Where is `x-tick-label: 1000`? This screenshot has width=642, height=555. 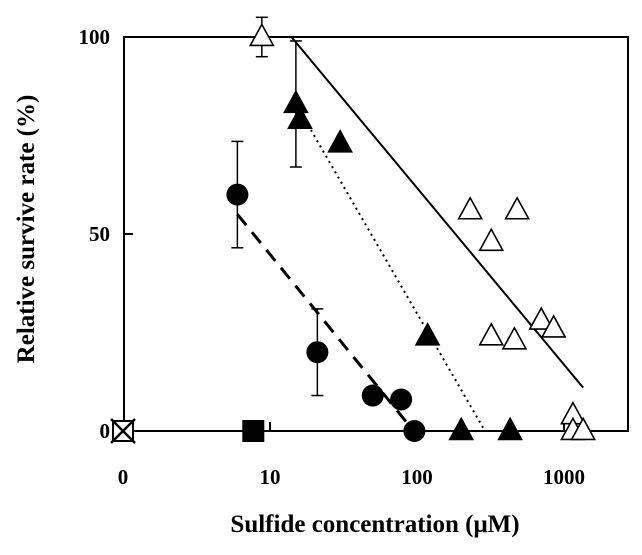 x-tick-label: 1000 is located at coordinates (564, 477).